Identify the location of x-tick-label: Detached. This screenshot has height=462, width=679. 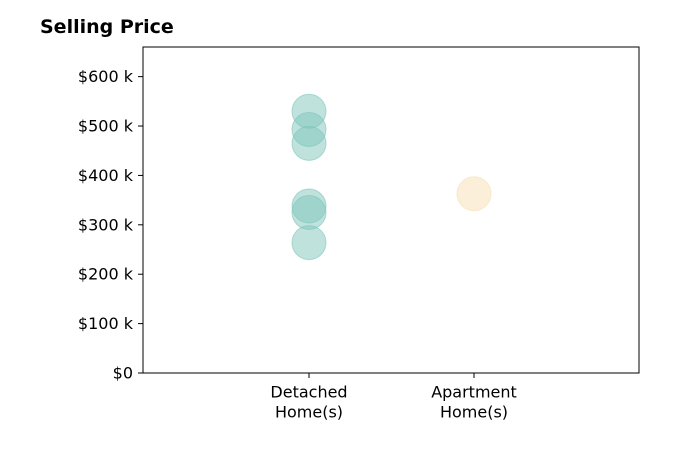
(308, 392).